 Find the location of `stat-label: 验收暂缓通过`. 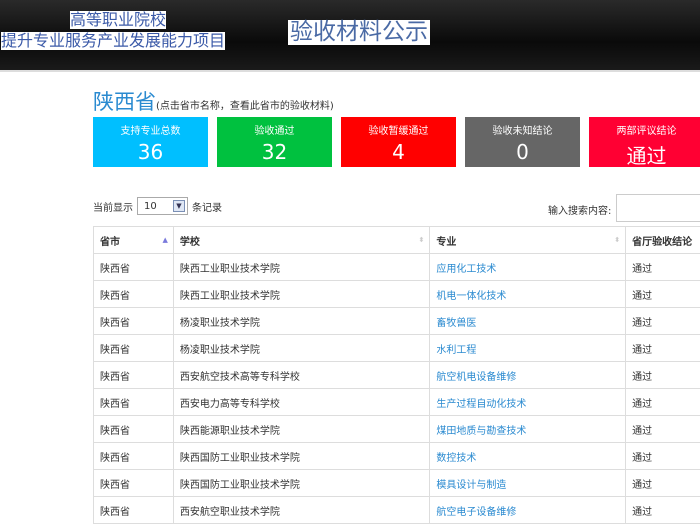

stat-label: 验收暂缓通过 is located at coordinates (398, 129).